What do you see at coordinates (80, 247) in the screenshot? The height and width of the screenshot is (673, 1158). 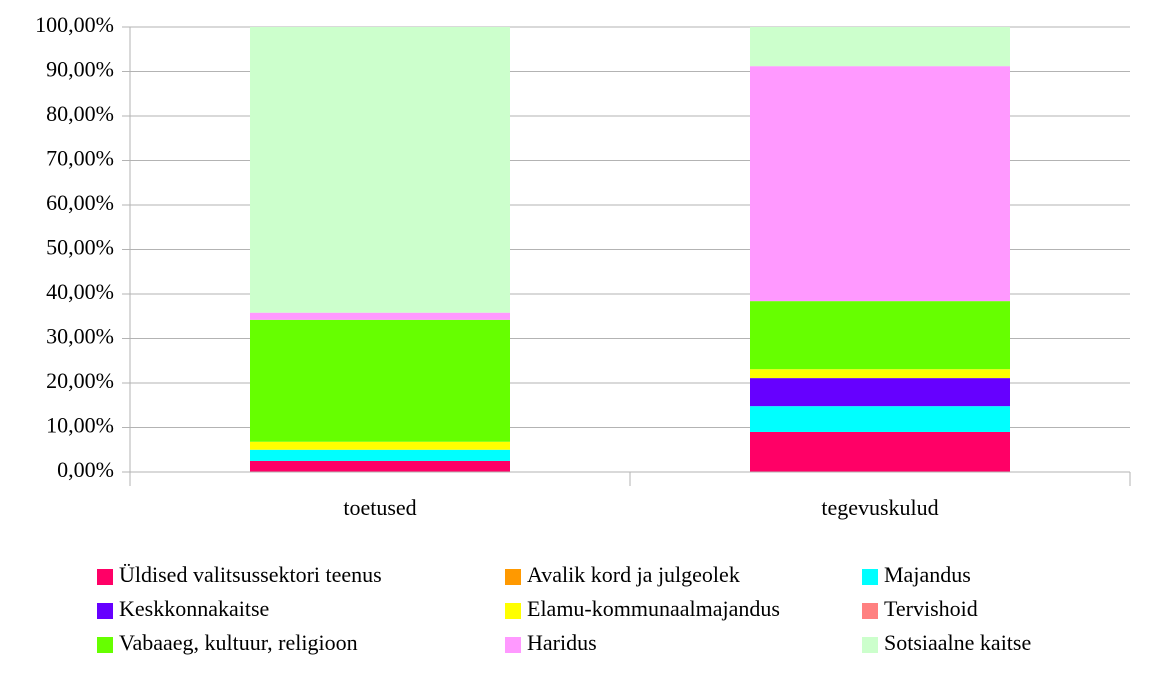 I see `y-tick-label: 50,00%` at bounding box center [80, 247].